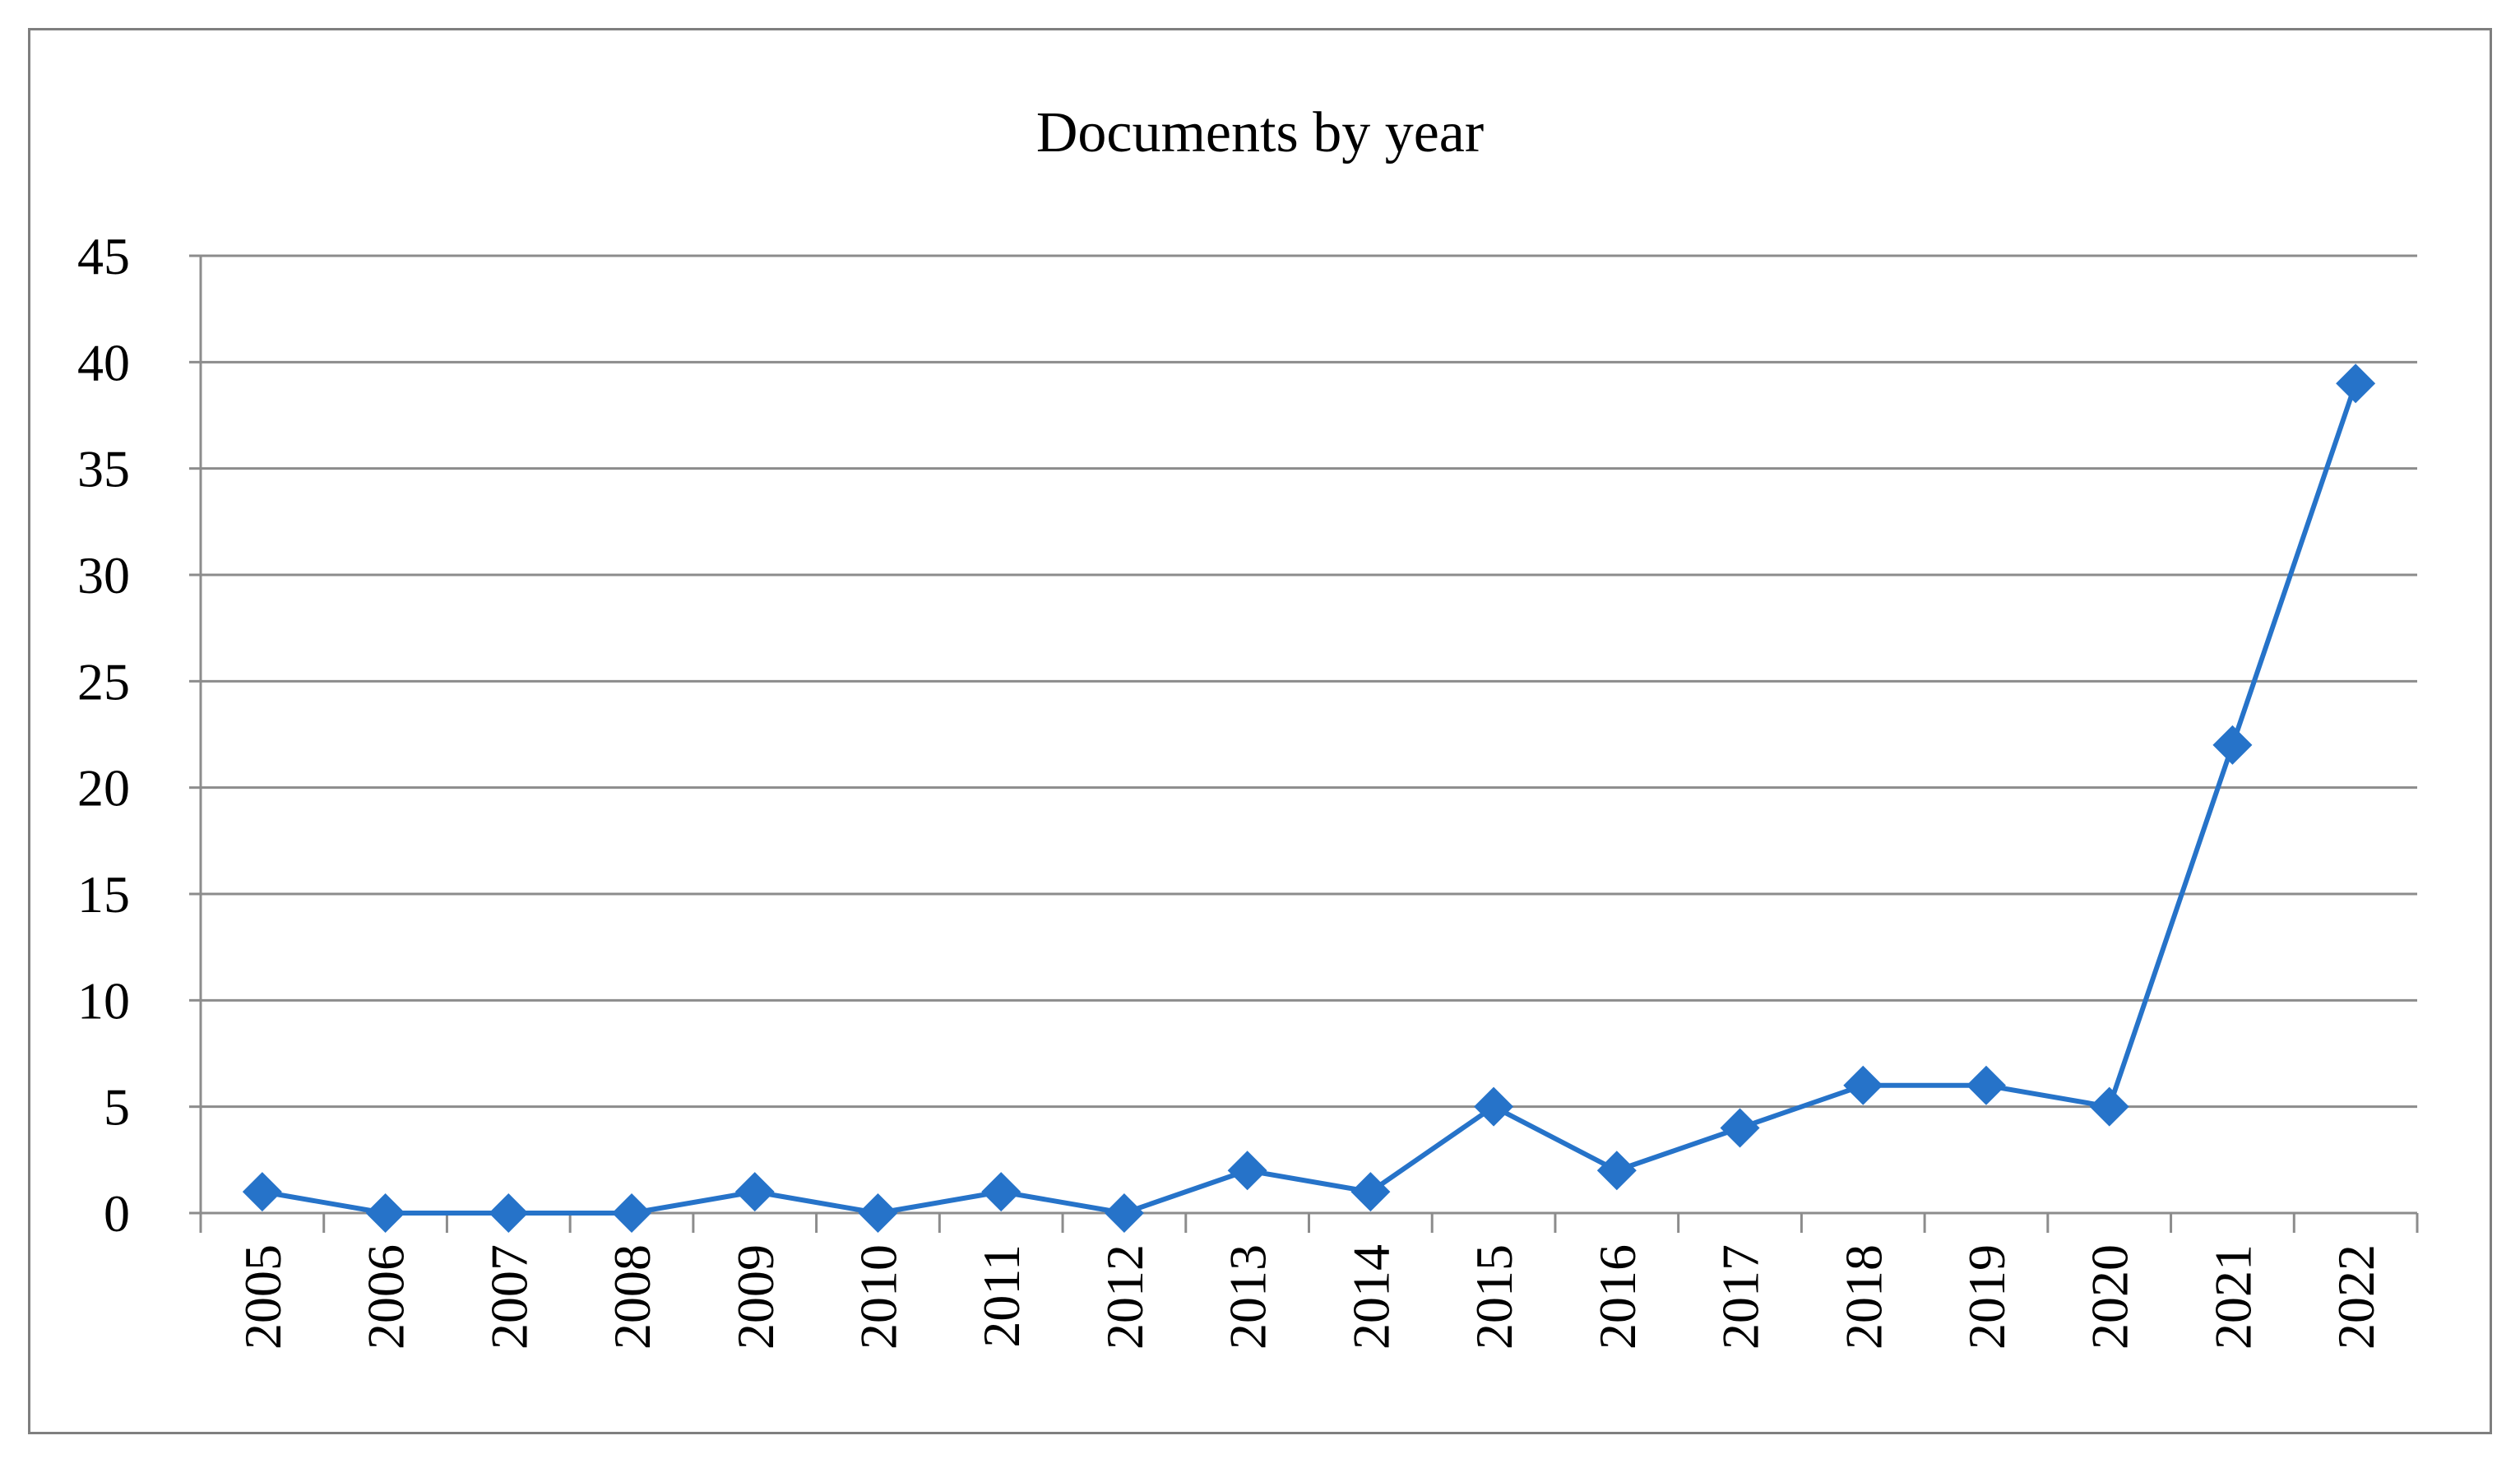  What do you see at coordinates (1494, 1106) in the screenshot?
I see `data-point-2015` at bounding box center [1494, 1106].